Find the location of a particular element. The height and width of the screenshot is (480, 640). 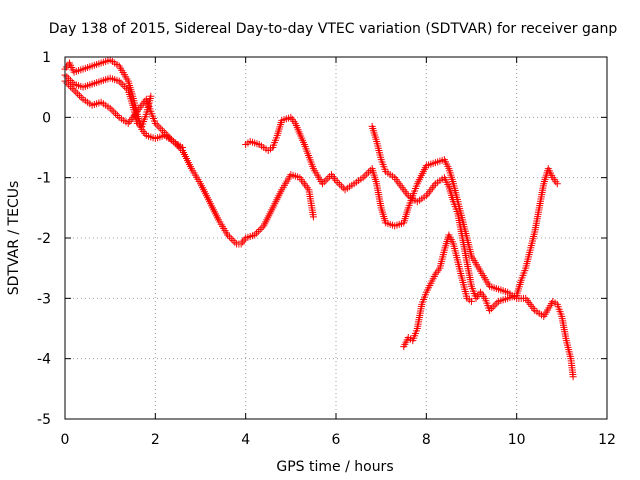

y-tick-label: -2 is located at coordinates (44, 239).